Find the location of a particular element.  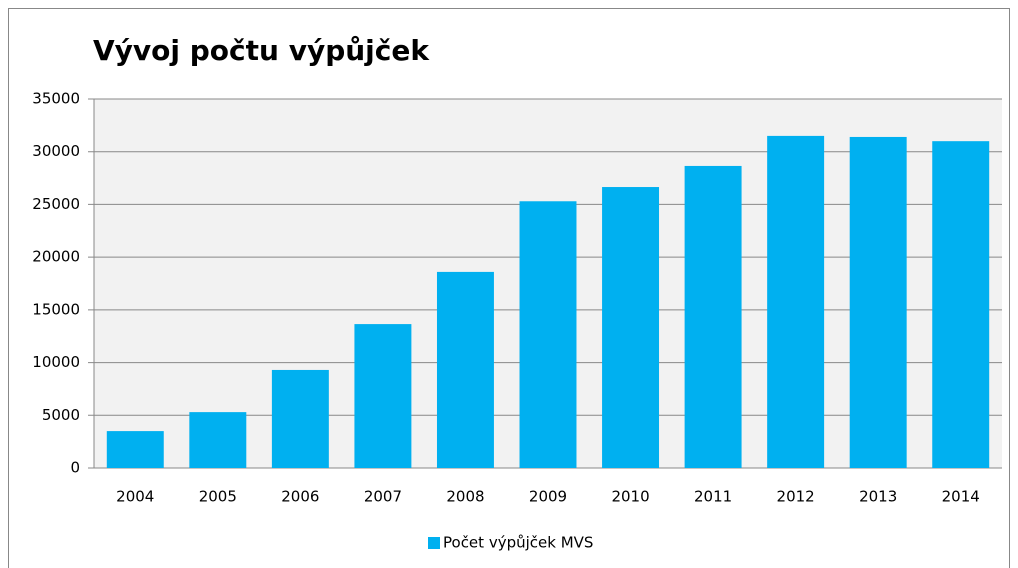

chart-title: Vývoj počtu výpůjček is located at coordinates (261, 50).